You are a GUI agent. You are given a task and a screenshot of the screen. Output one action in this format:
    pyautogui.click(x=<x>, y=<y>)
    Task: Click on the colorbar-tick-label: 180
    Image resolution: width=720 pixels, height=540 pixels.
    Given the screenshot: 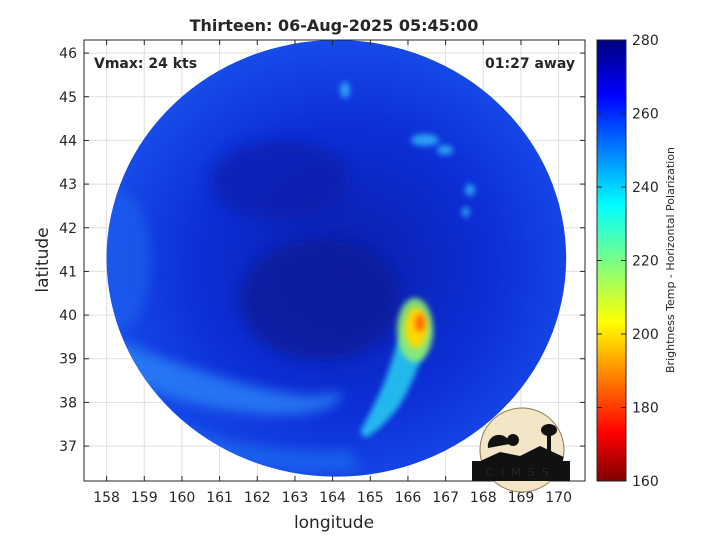 What is the action you would take?
    pyautogui.click(x=645, y=409)
    